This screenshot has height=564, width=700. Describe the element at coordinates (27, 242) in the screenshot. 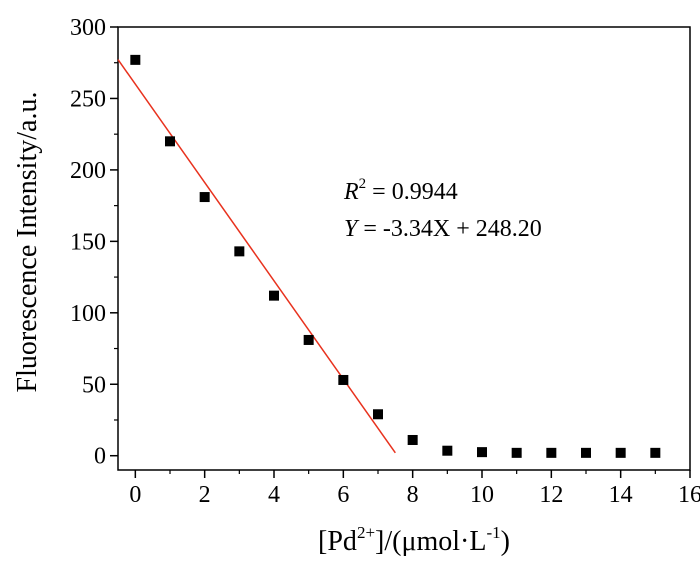

I see `y-axis-label: Fluorescence Intensity/a.u.` at that location.